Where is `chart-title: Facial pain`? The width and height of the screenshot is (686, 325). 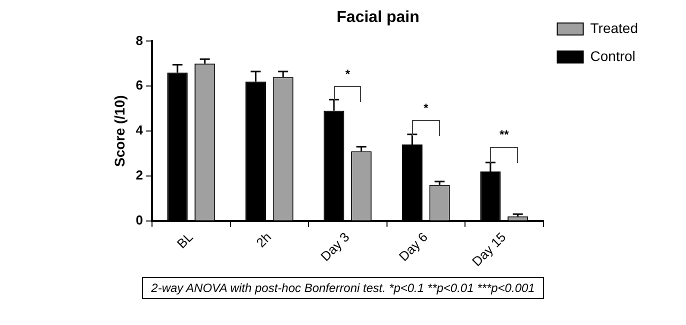
chart-title: Facial pain is located at coordinates (378, 17).